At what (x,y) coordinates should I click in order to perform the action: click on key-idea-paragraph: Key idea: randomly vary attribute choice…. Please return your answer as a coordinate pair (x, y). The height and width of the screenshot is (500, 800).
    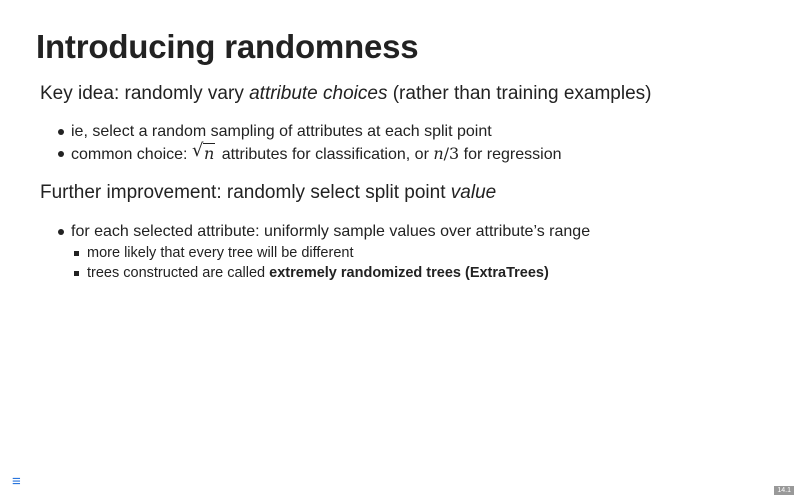
    Looking at the image, I should click on (345, 94).